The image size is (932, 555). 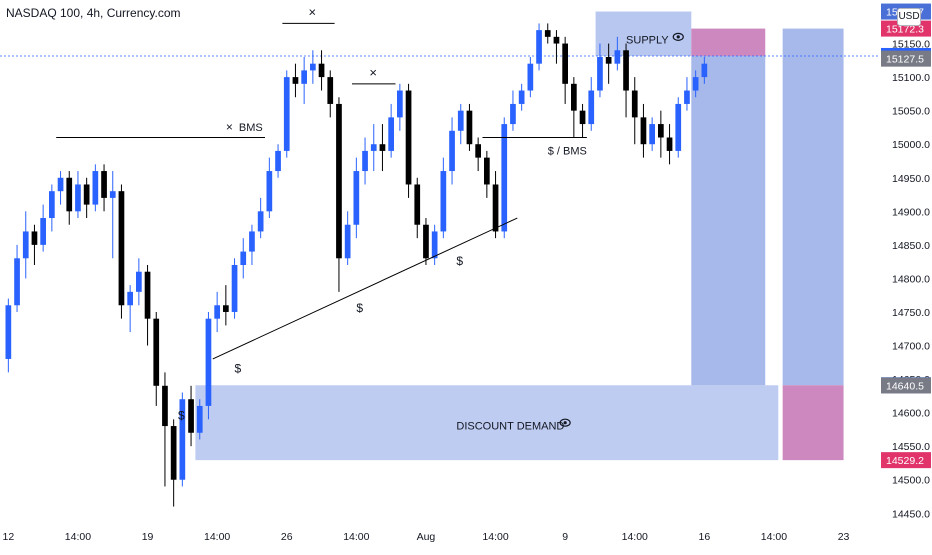 I want to click on bms-liquidity-label: $ / BMS, so click(x=567, y=151).